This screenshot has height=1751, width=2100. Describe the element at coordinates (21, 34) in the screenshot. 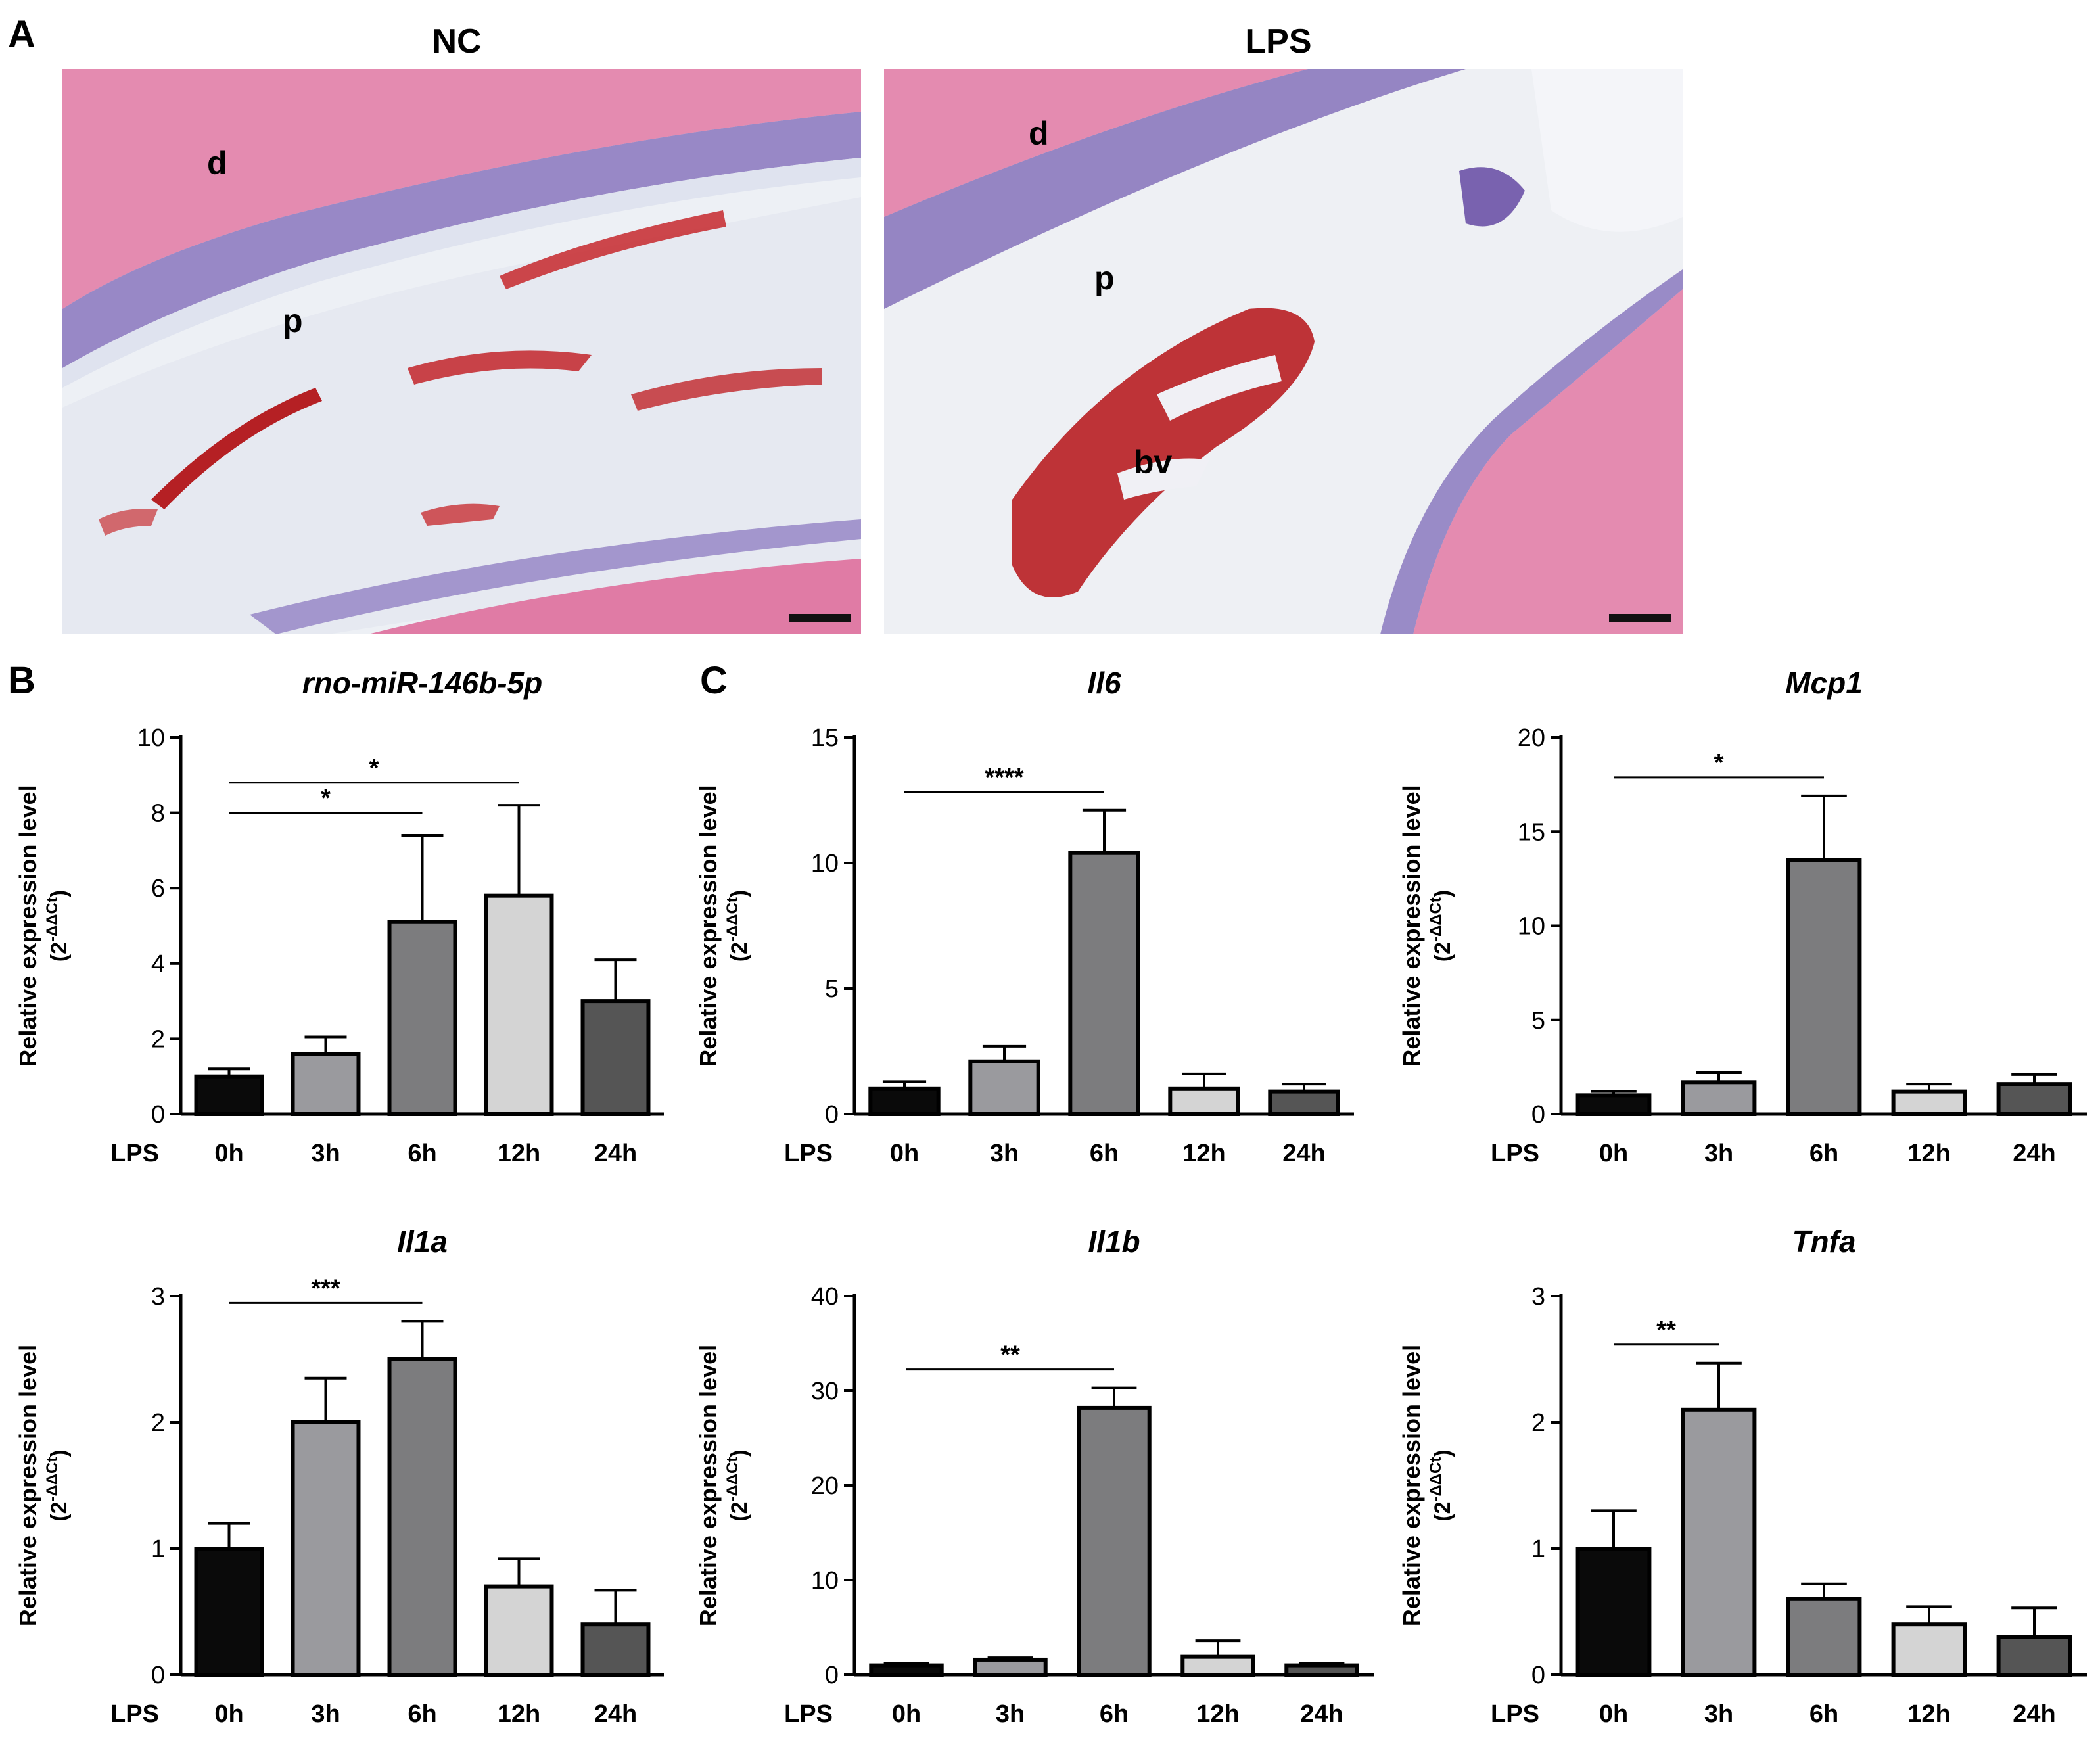

I see `panel-letter-a: A` at that location.